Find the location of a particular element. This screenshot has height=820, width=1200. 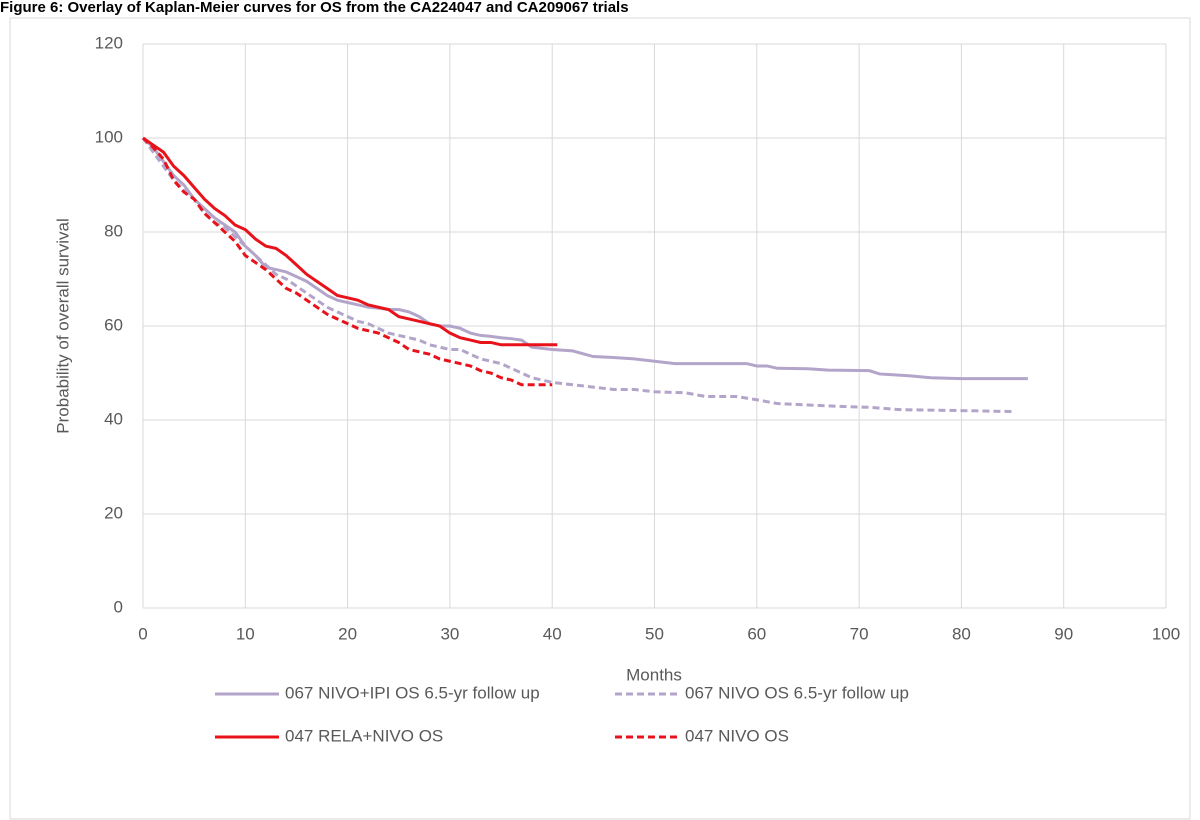

x-tick-label: 70 is located at coordinates (859, 633).